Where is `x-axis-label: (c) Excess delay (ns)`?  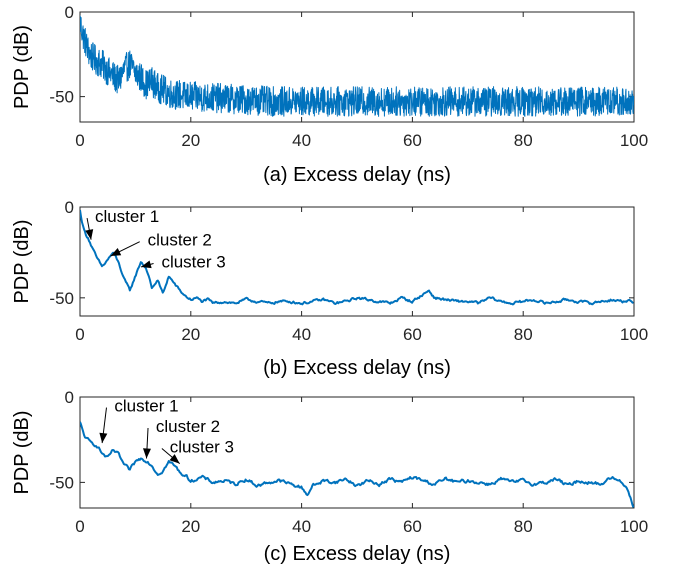
x-axis-label: (c) Excess delay (ns) is located at coordinates (357, 554).